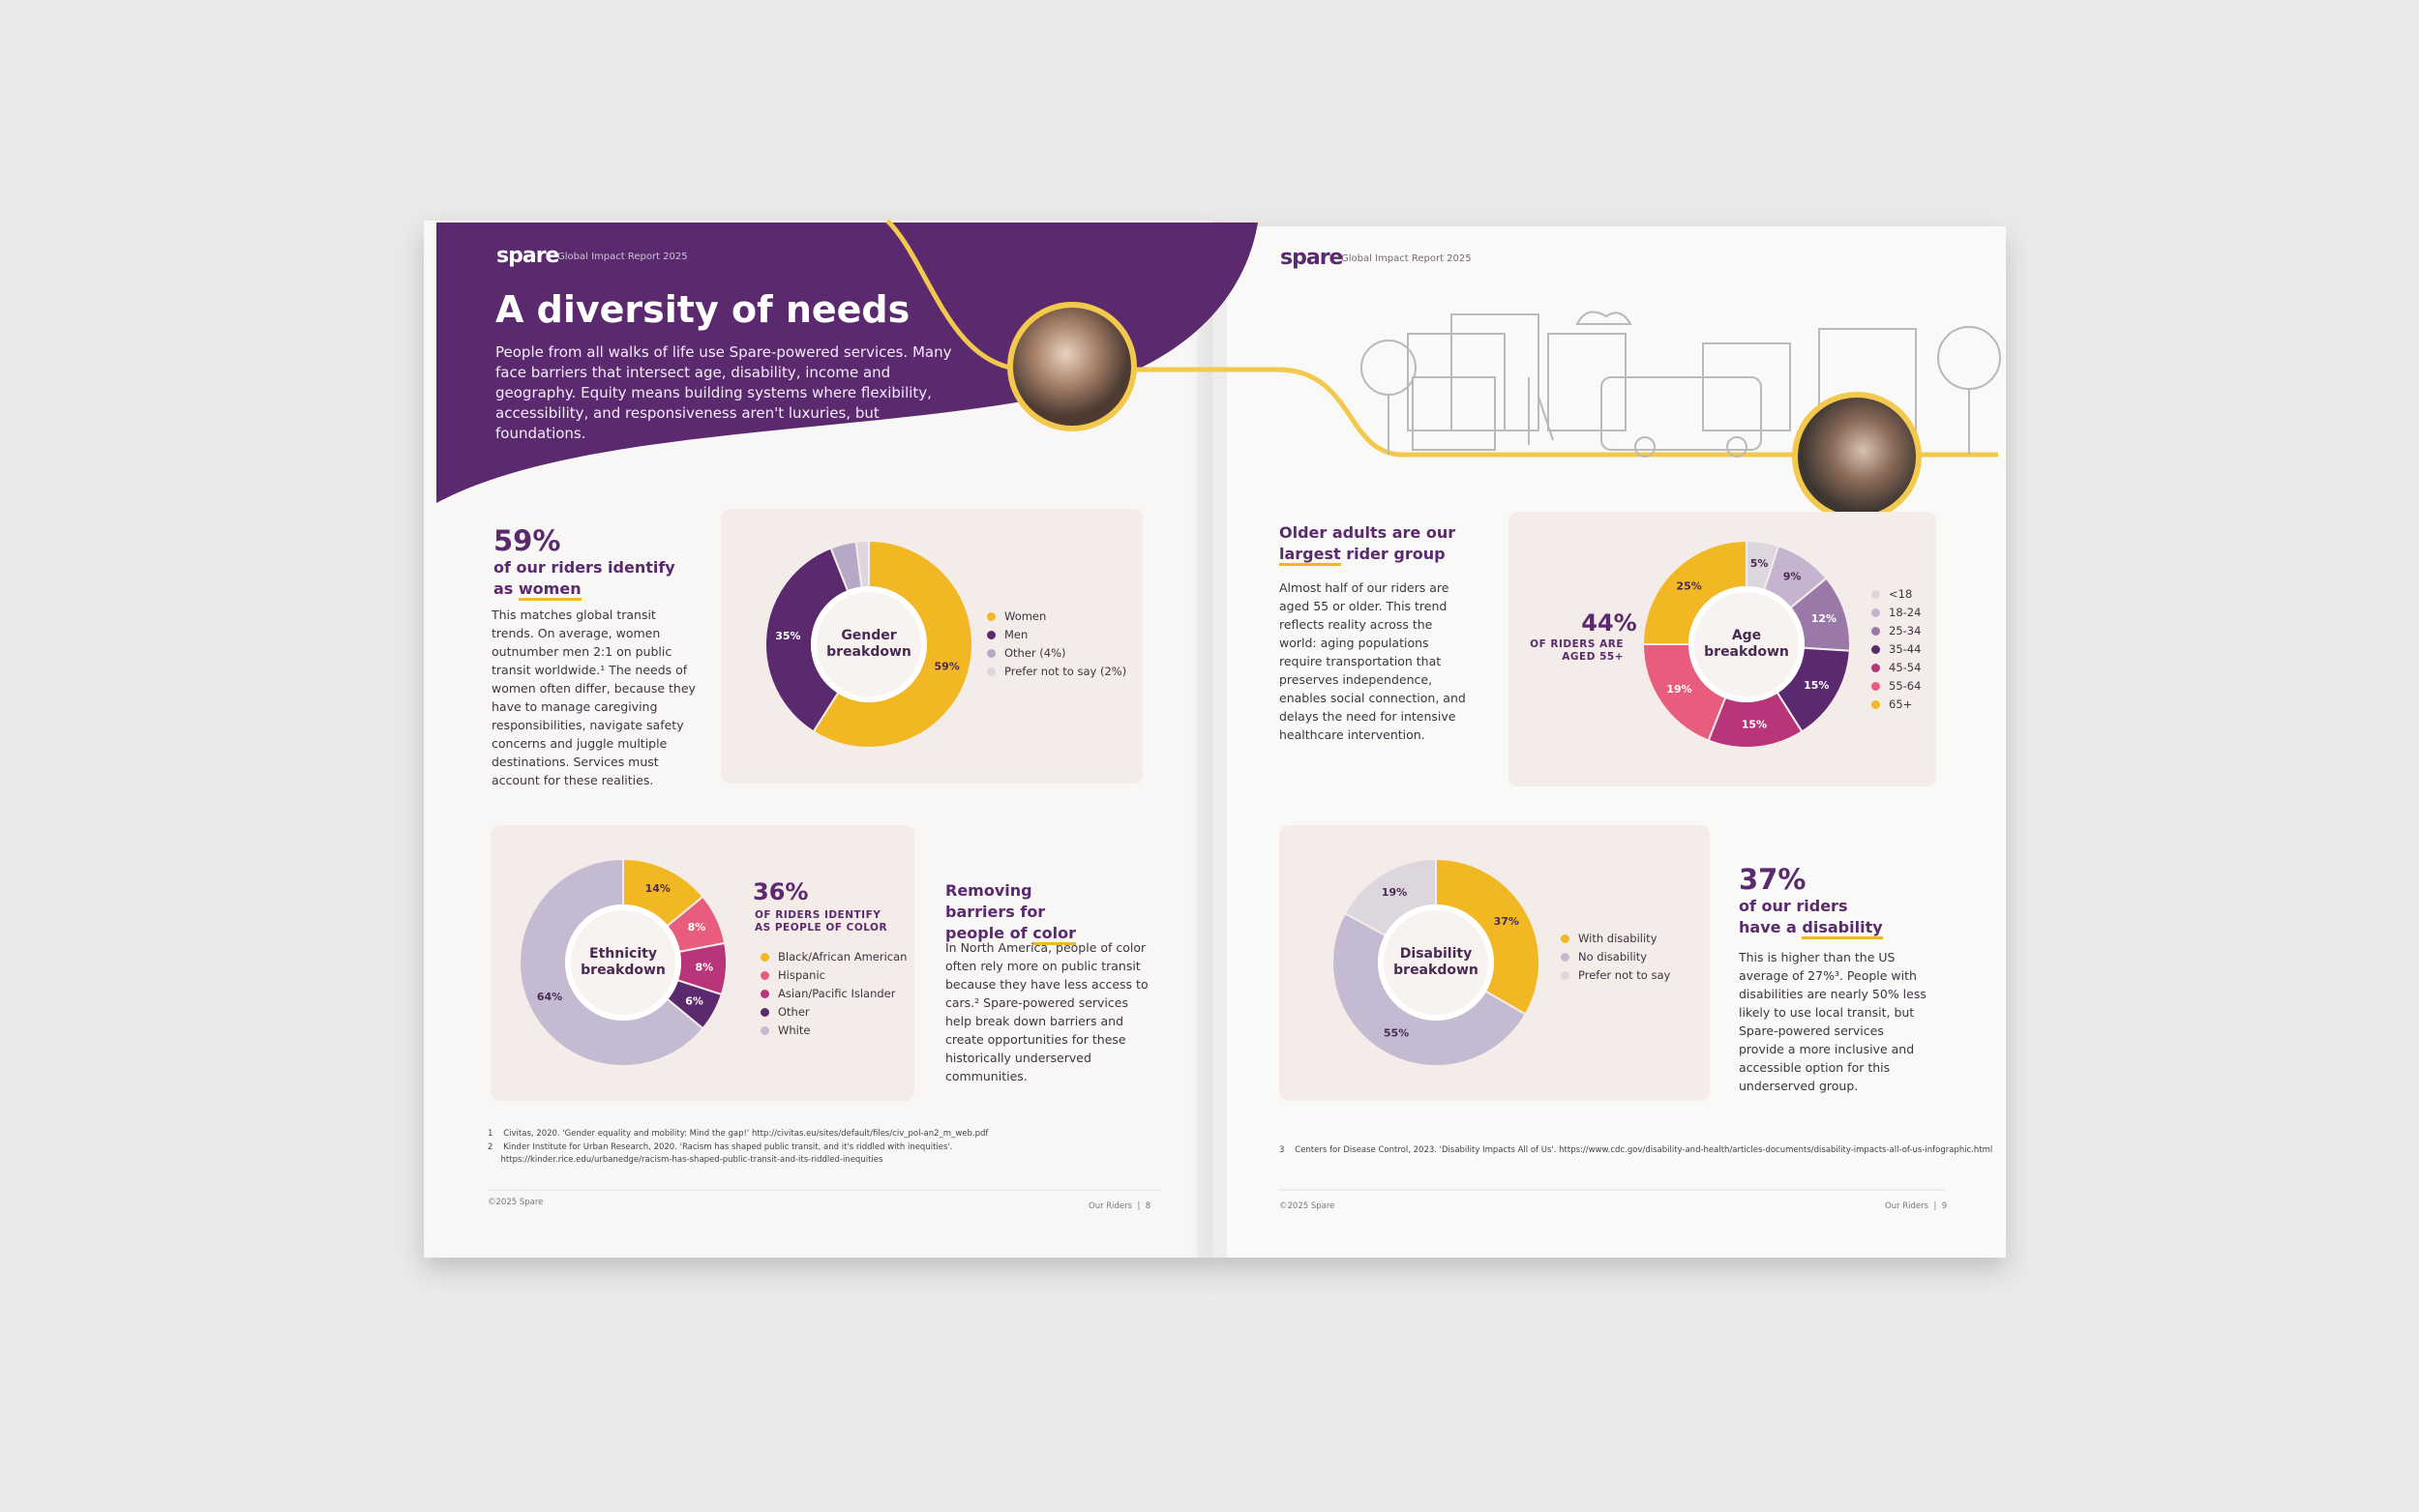 This screenshot has height=1512, width=2419. What do you see at coordinates (527, 540) in the screenshot?
I see `stat-figure: 59%` at bounding box center [527, 540].